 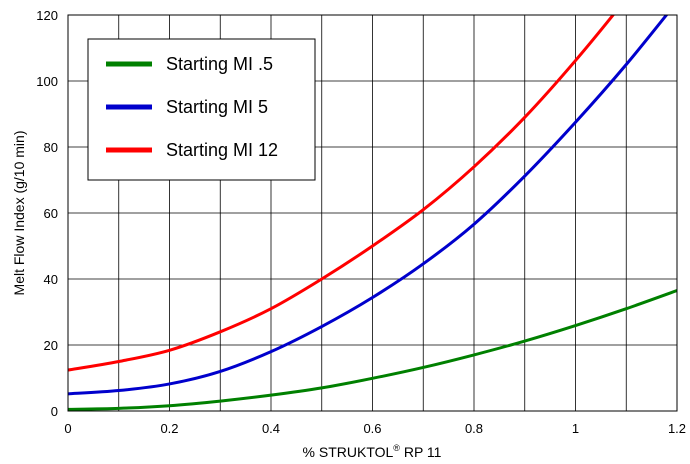 What do you see at coordinates (19, 213) in the screenshot?
I see `y-axis-label: Melt Flow Index (g/10 min)` at bounding box center [19, 213].